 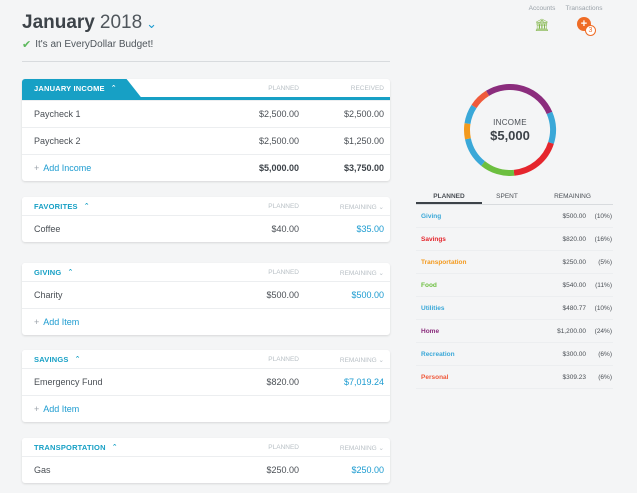 What do you see at coordinates (206, 295) in the screenshot?
I see `giving-row-charity: Charity $500.00 $500.00` at bounding box center [206, 295].